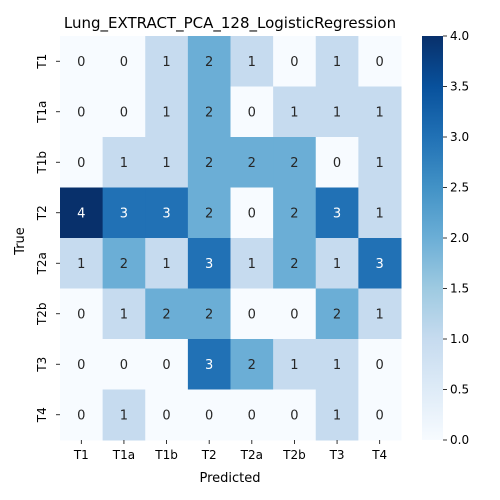  What do you see at coordinates (294, 112) in the screenshot?
I see `cell-value-label-1-5: 1` at bounding box center [294, 112].